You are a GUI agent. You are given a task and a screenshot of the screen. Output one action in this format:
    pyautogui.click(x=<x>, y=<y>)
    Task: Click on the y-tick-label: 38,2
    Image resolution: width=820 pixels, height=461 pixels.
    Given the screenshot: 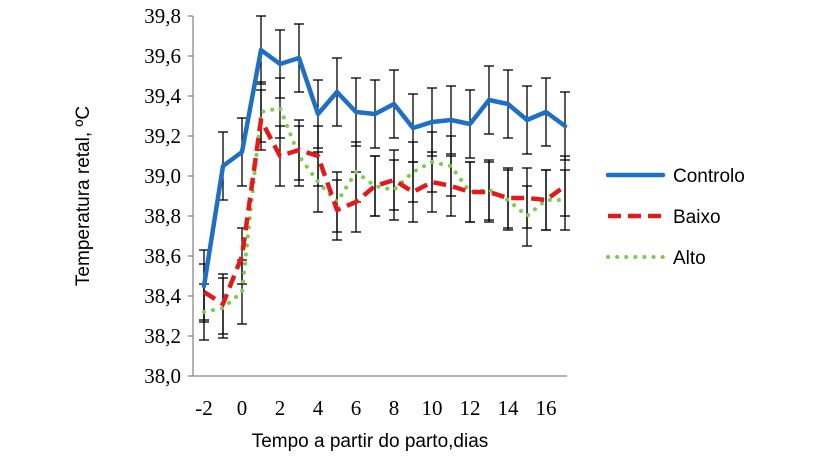 What is the action you would take?
    pyautogui.click(x=162, y=336)
    